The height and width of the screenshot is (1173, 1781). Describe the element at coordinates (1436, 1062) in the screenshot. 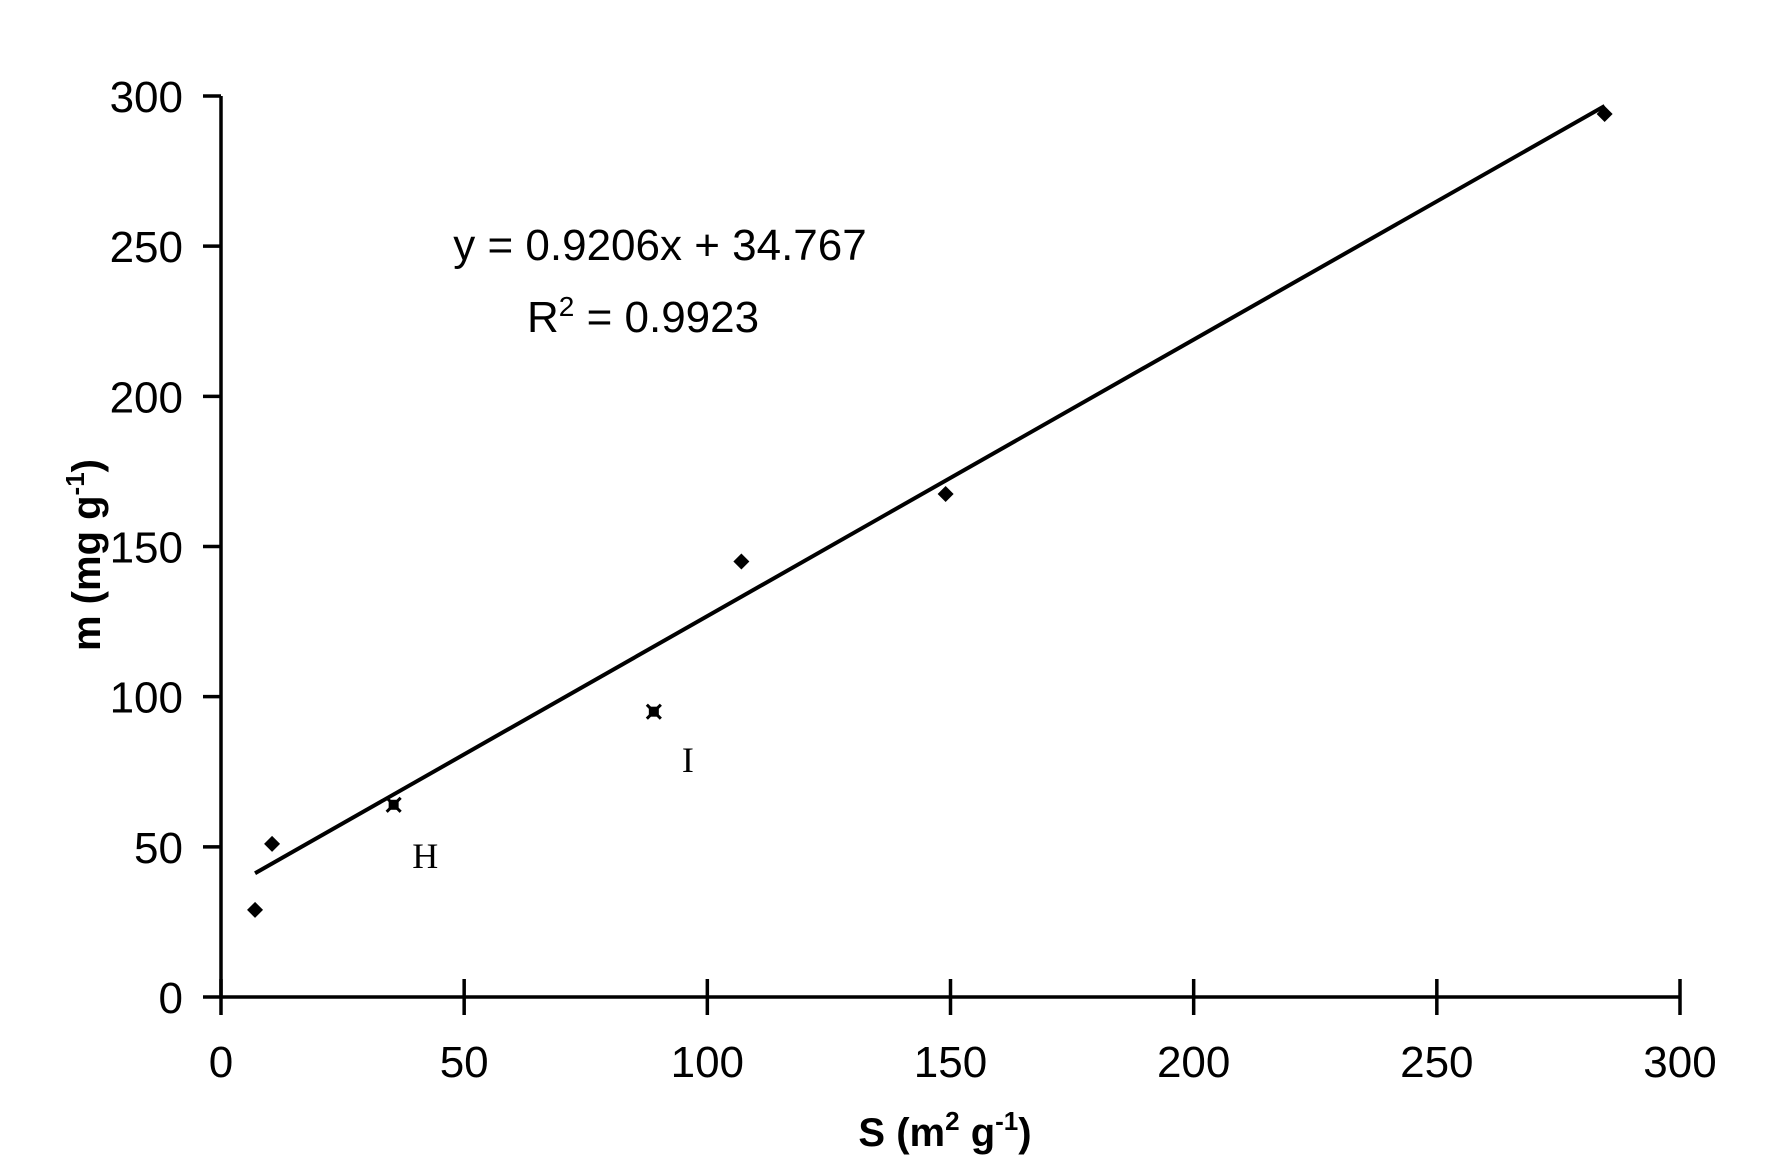

I see `x-tick-label: 250` at that location.